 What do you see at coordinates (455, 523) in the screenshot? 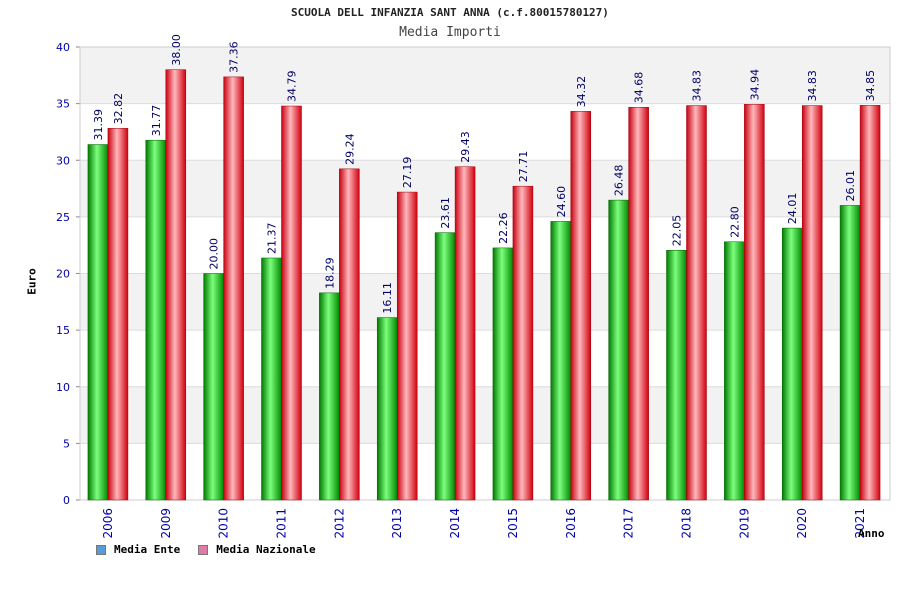
I see `x-tick-label: 2014` at bounding box center [455, 523].